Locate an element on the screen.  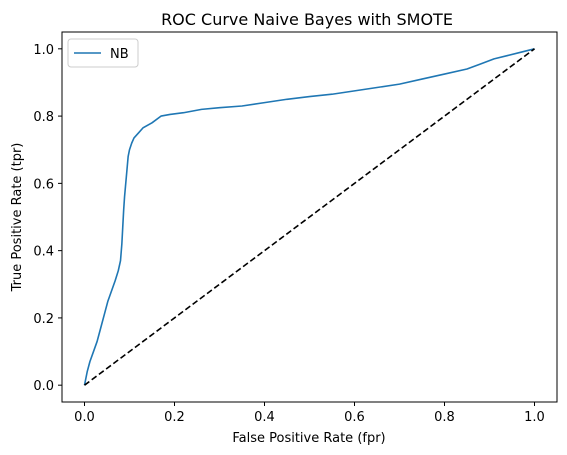
y-tick-label: 0.0 is located at coordinates (43, 386).